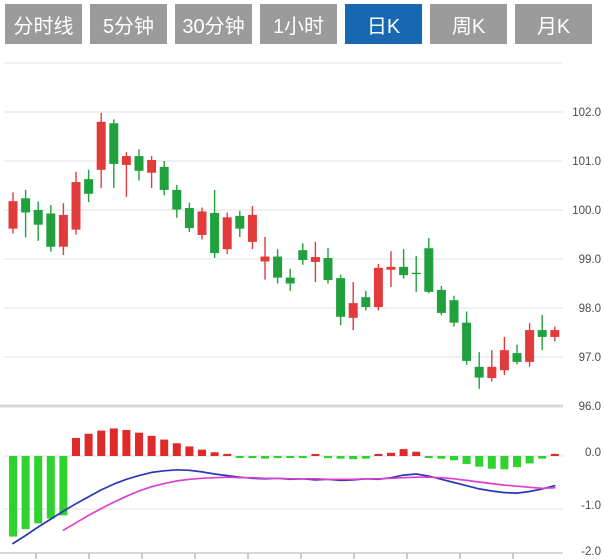  I want to click on price-axis-label: 102.0, so click(586, 113).